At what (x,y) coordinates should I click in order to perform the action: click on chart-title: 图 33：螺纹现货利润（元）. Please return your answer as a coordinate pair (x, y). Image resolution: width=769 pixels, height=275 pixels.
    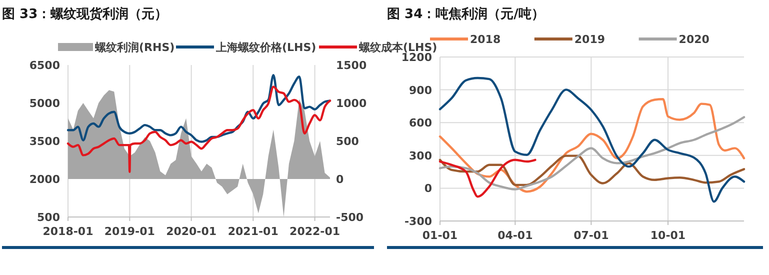
    Looking at the image, I should click on (85, 14).